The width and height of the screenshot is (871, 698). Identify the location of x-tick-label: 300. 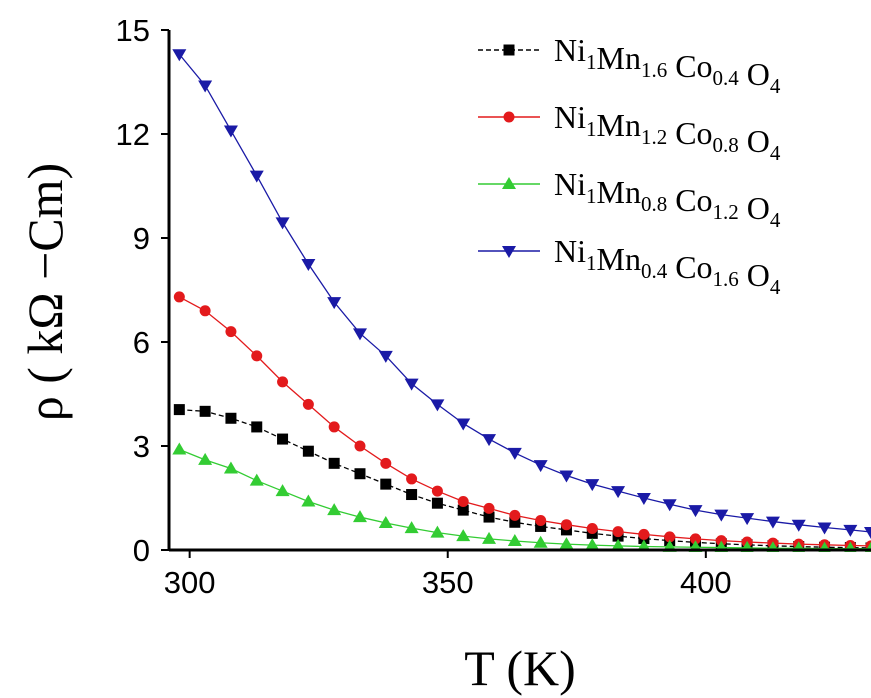
(190, 582).